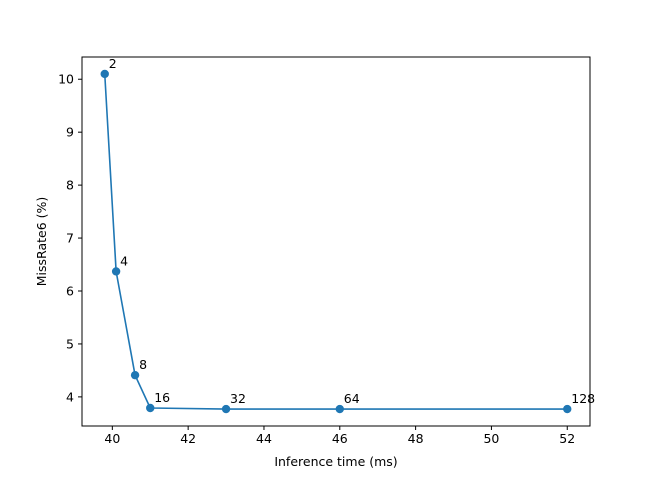 The image size is (656, 478). Describe the element at coordinates (352, 398) in the screenshot. I see `point-label: 64` at that location.